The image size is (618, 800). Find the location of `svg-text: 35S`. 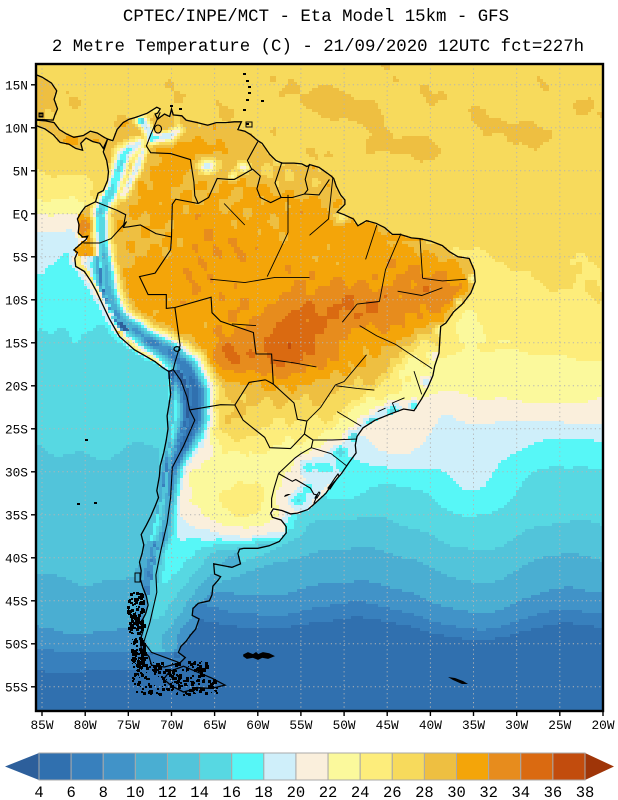

svg-text: 35S is located at coordinates (16, 515).